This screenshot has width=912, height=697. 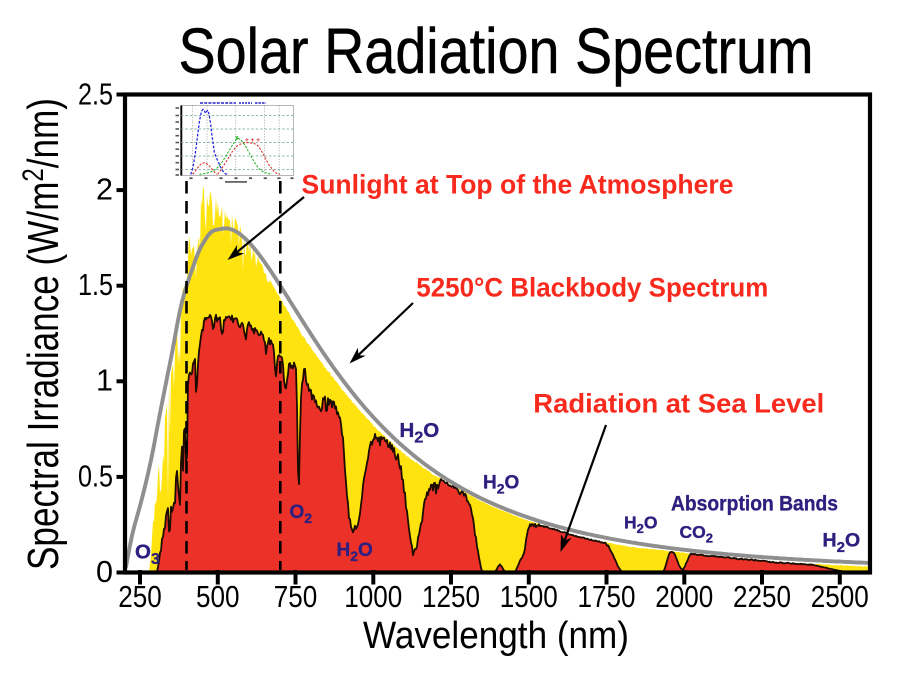 What do you see at coordinates (42, 334) in the screenshot?
I see `svg-text: Spectral Irradiance (W/m2/nm)` at bounding box center [42, 334].